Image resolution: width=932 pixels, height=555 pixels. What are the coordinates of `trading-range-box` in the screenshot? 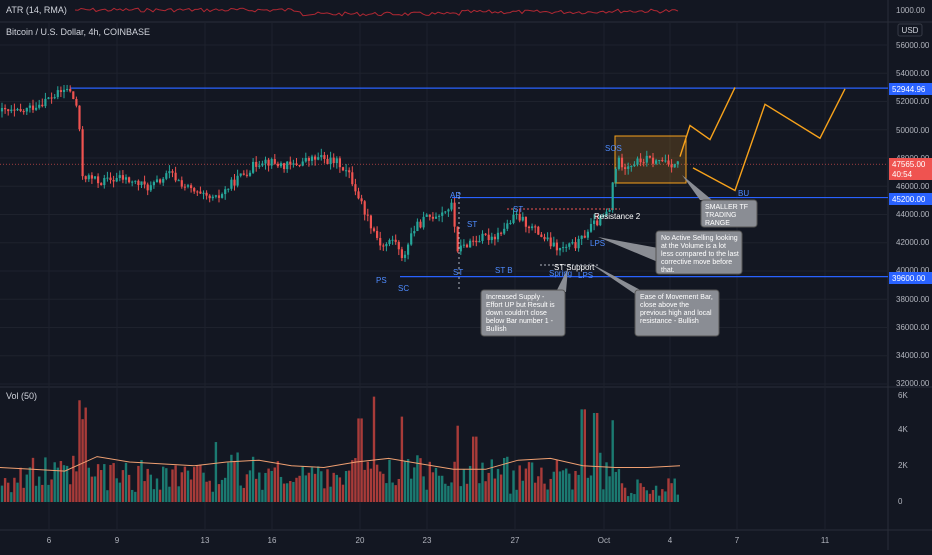 It's located at (650, 159).